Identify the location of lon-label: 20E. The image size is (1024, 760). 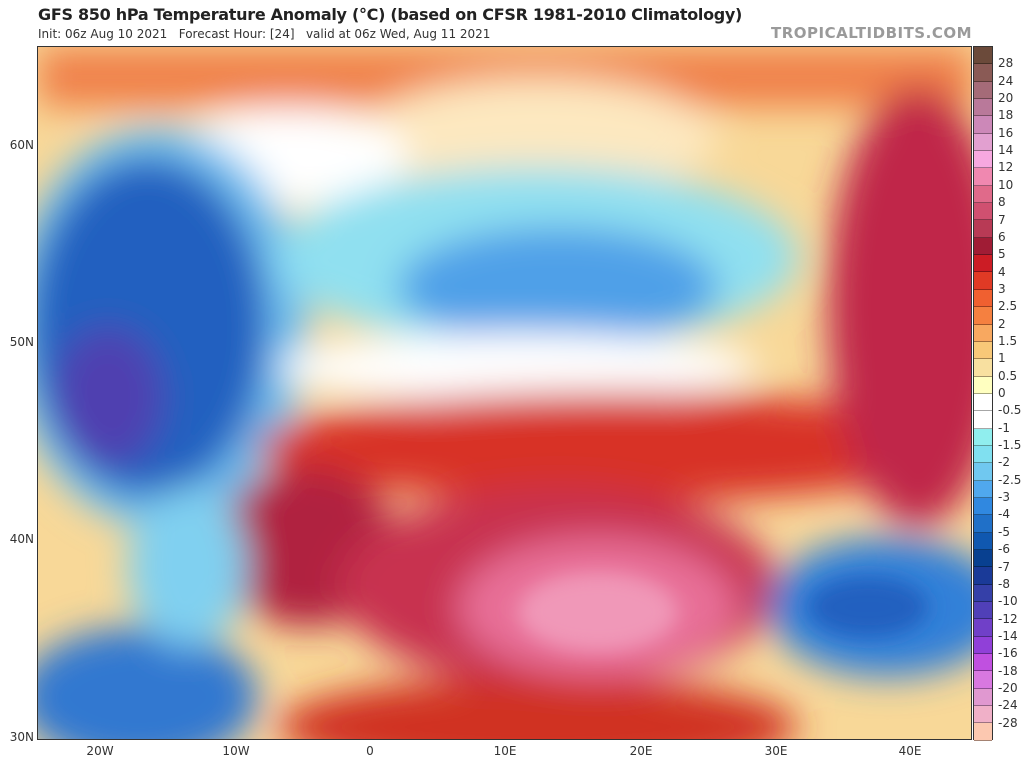
(641, 751).